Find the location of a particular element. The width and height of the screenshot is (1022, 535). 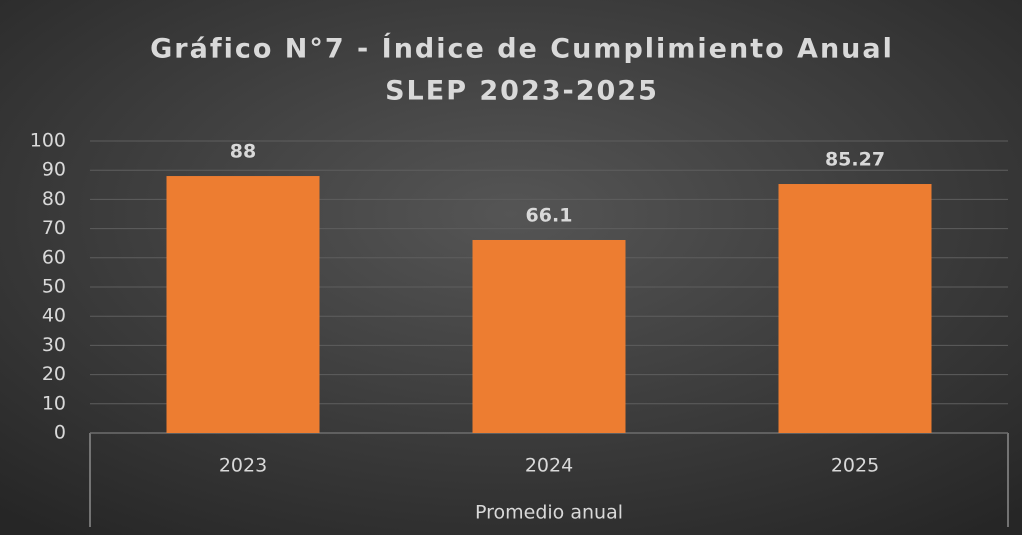

y-tick-label: 100 is located at coordinates (48, 141).